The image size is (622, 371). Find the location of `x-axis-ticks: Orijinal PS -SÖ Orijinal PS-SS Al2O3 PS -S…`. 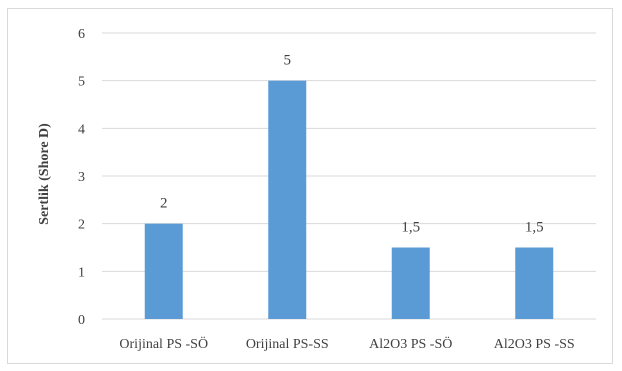

x-axis-ticks: Orijinal PS -SÖ Orijinal PS-SS Al2O3 PS -S… is located at coordinates (346, 343).